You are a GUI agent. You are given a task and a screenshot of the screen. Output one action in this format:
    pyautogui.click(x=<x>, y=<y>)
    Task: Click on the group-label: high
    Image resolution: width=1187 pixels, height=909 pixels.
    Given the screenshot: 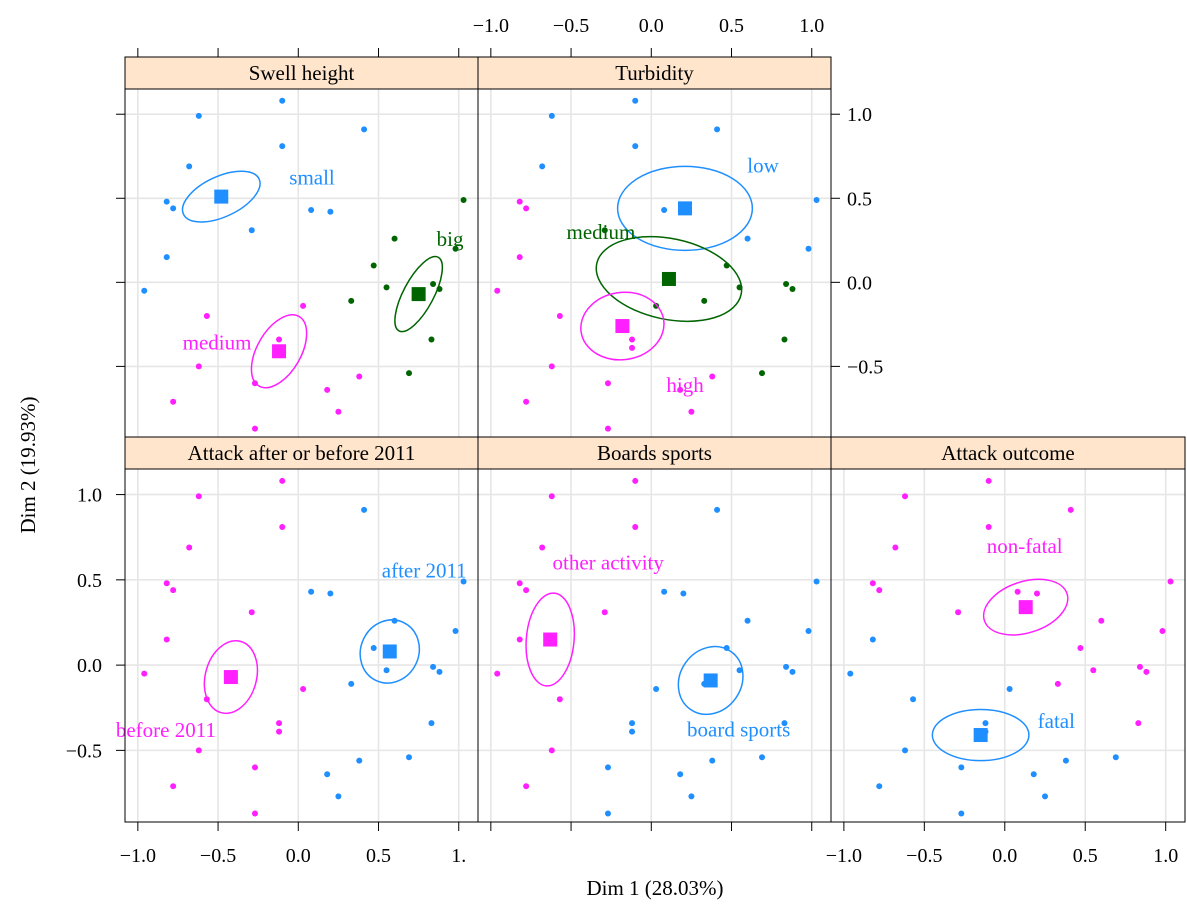 What is the action you would take?
    pyautogui.click(x=685, y=385)
    